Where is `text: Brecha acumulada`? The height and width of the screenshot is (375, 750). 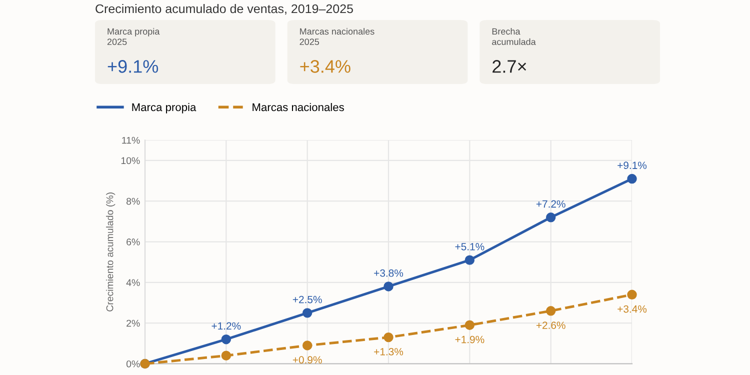
text: Brecha acumulada is located at coordinates (514, 37).